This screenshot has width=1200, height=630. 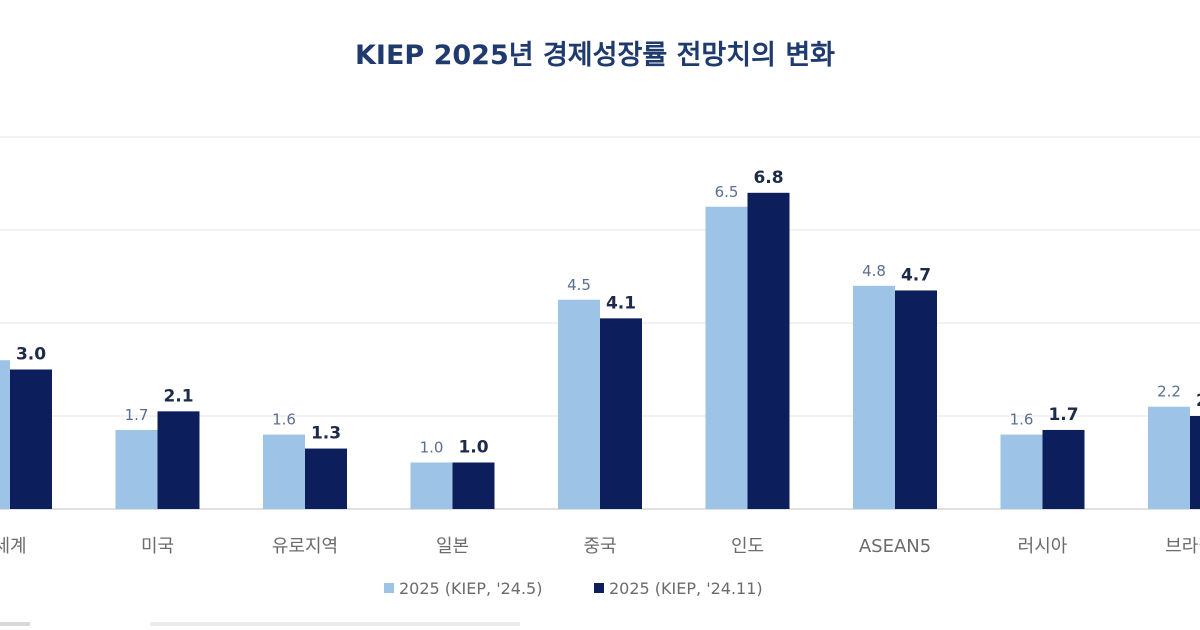 What do you see at coordinates (874, 271) in the screenshot?
I see `data-label: 4.8` at bounding box center [874, 271].